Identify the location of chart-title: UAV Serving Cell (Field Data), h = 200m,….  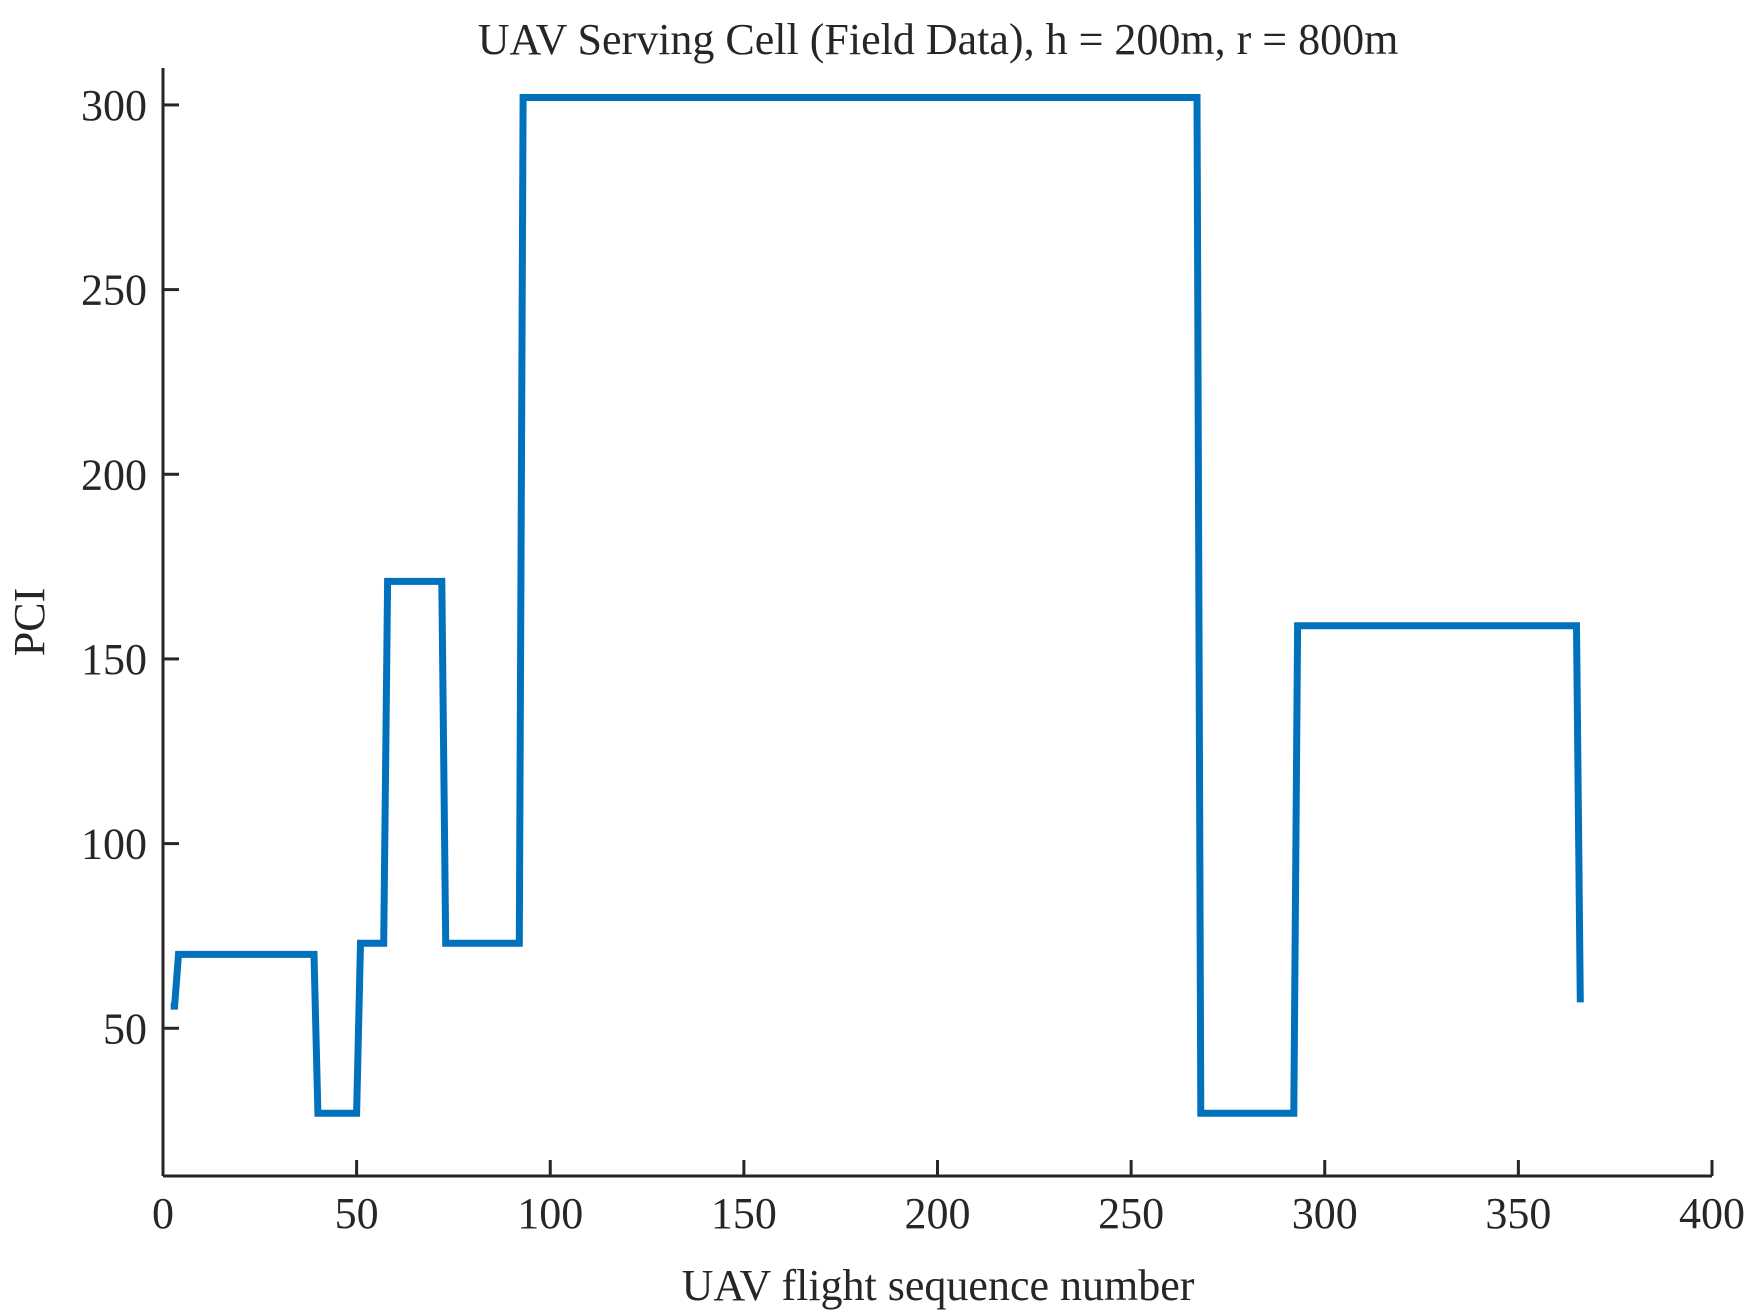
(938, 39).